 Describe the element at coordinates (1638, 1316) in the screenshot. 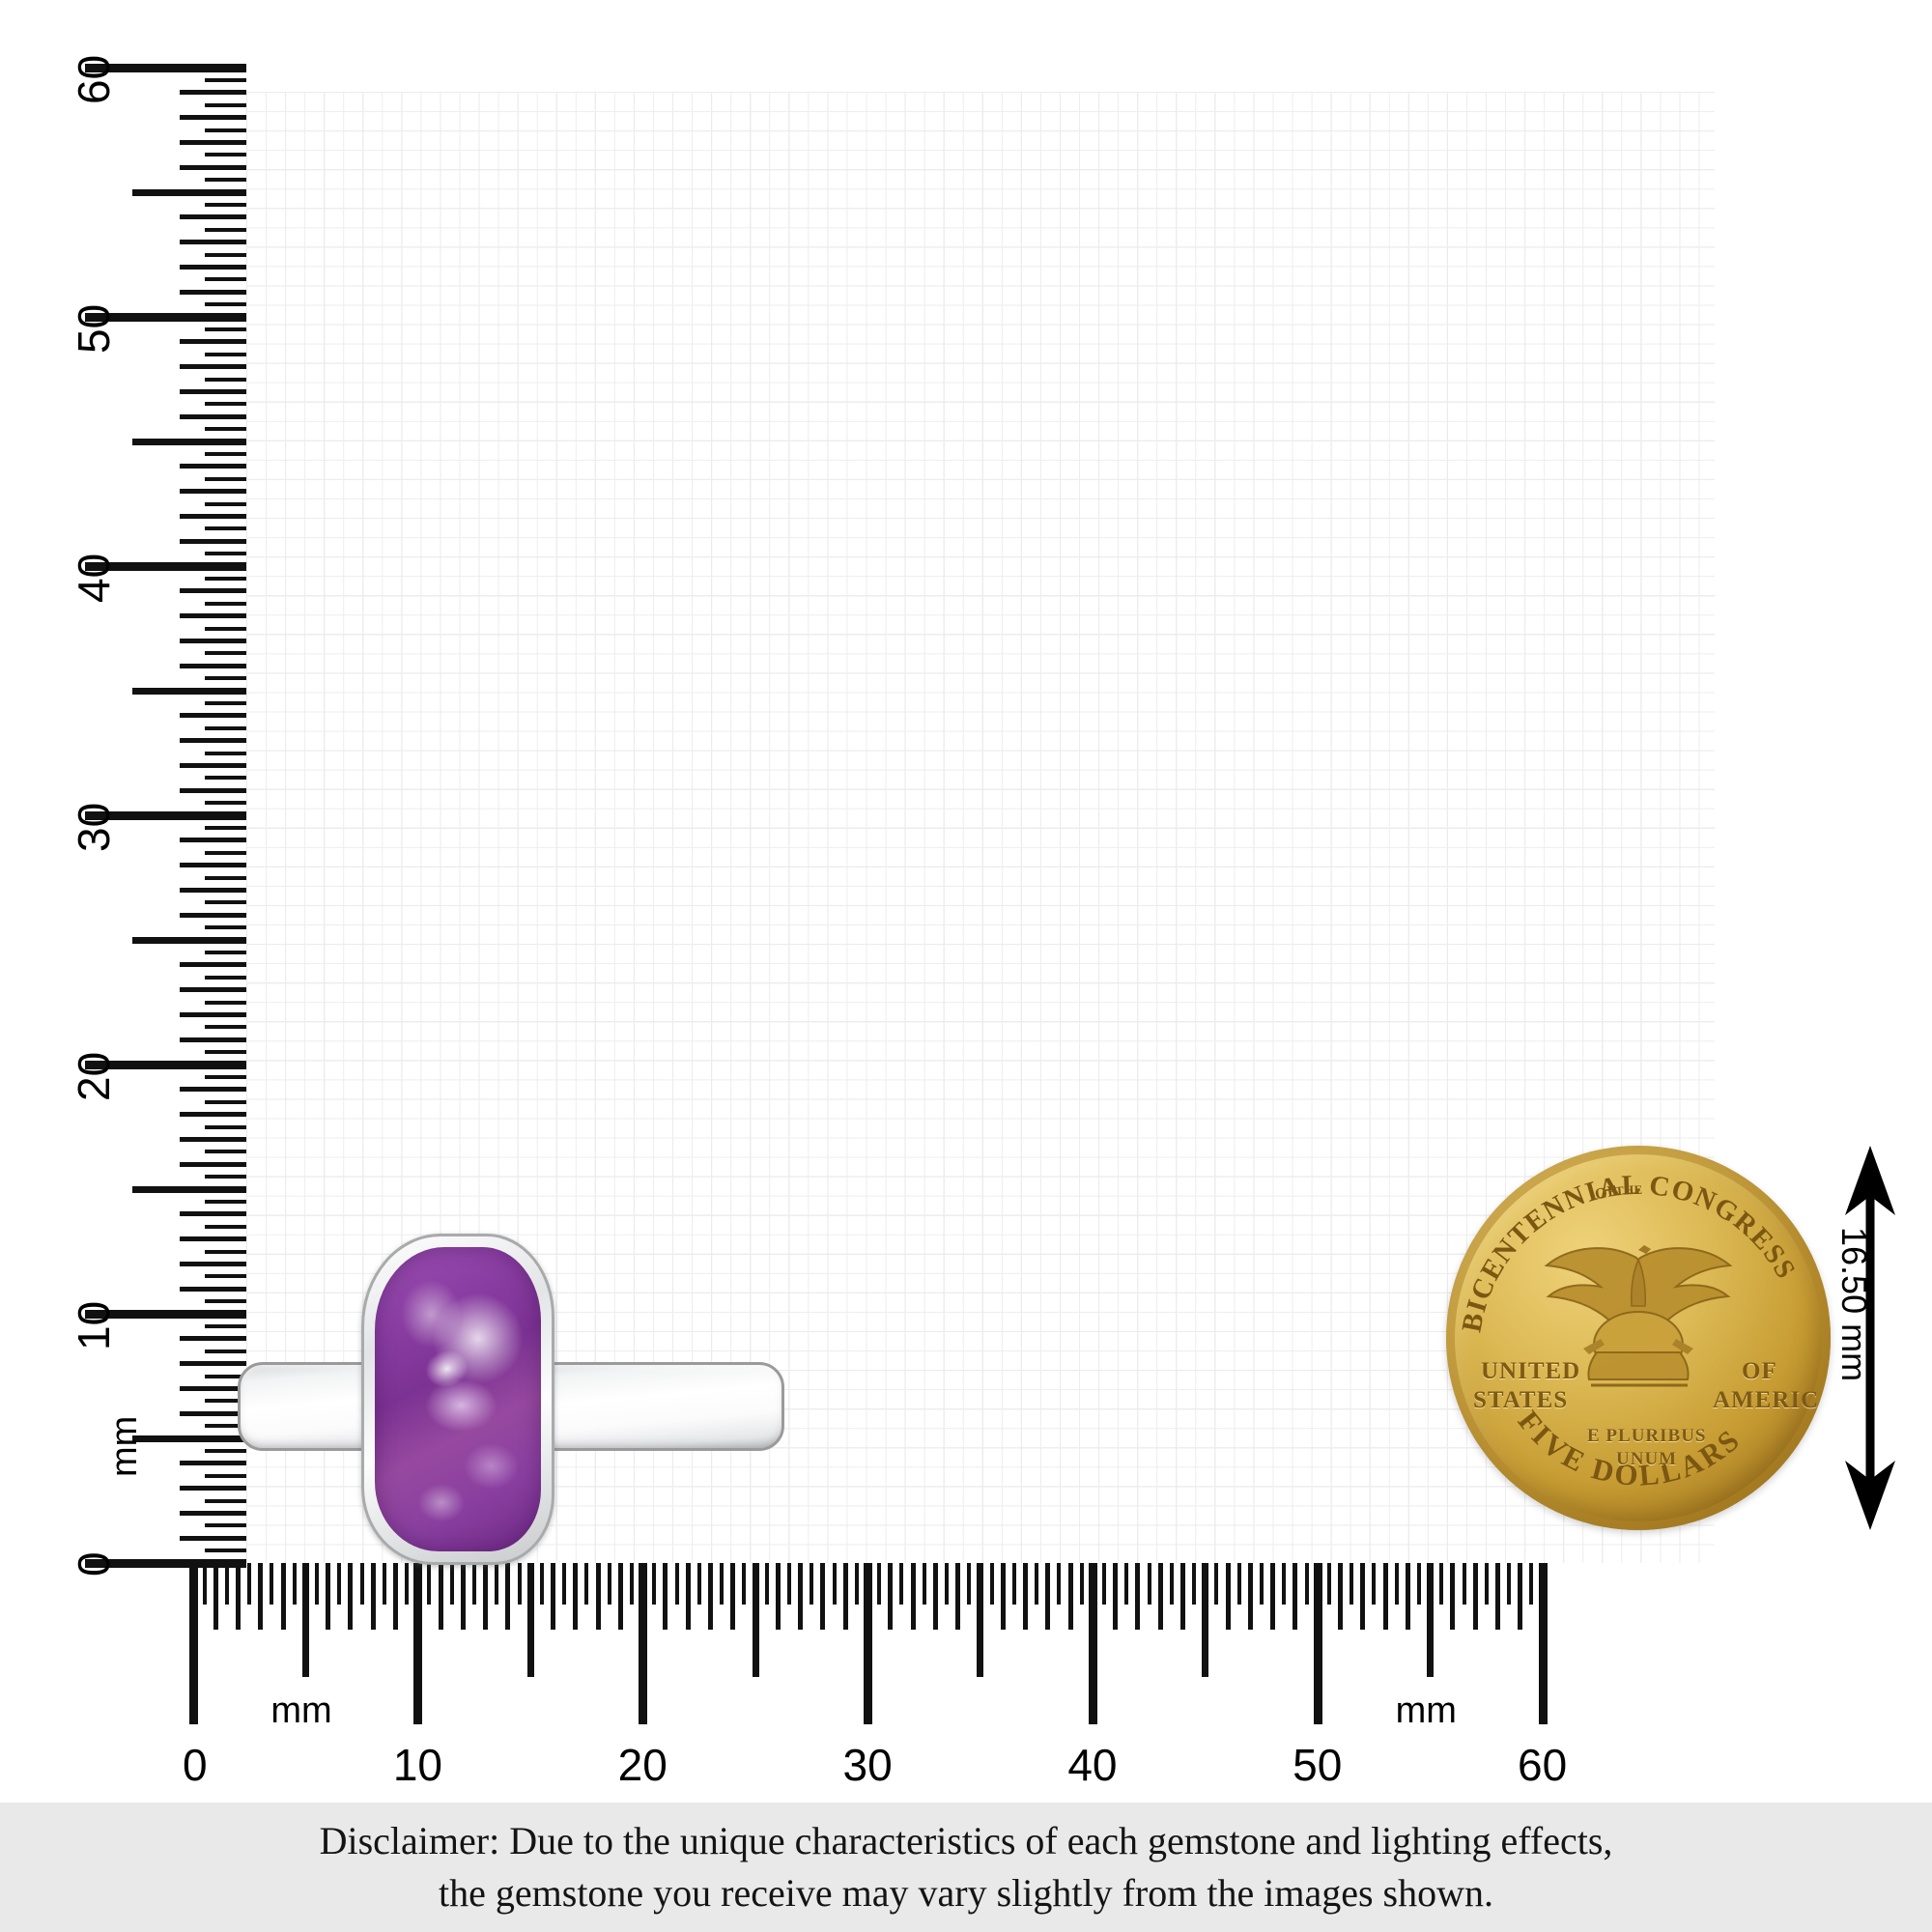

I see `coin-eagle-icon` at that location.